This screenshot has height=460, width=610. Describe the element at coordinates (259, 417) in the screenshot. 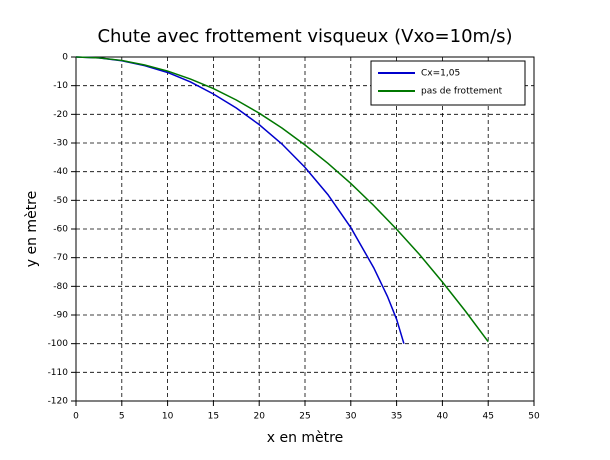

I see `x-tick-label: 20` at that location.